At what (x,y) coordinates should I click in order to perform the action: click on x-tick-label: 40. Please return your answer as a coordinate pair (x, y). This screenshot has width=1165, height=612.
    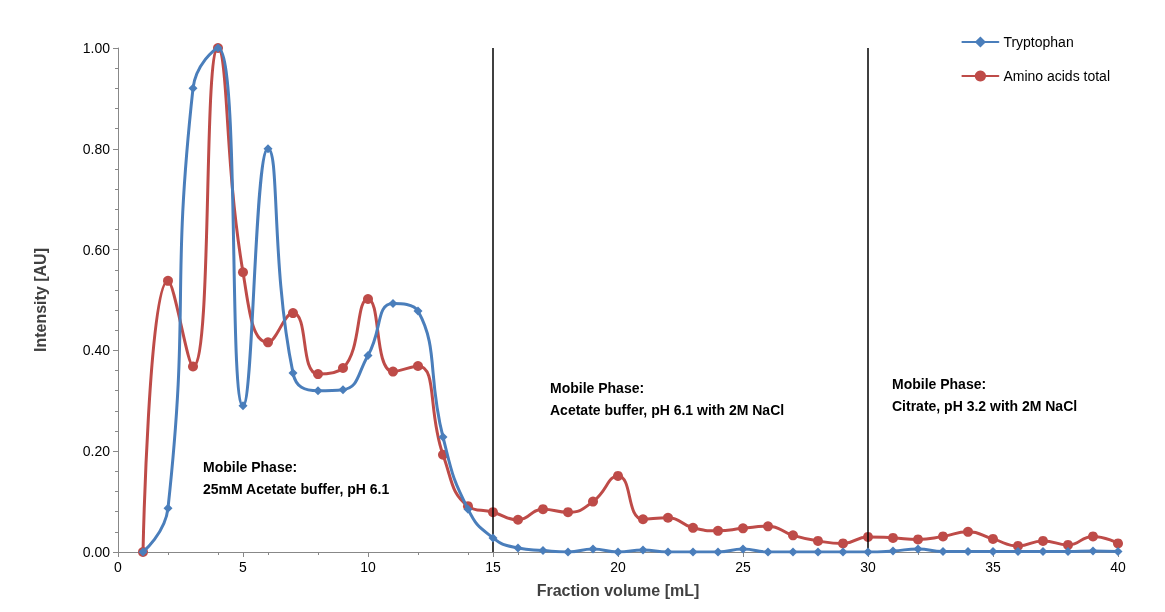
    Looking at the image, I should click on (1118, 567).